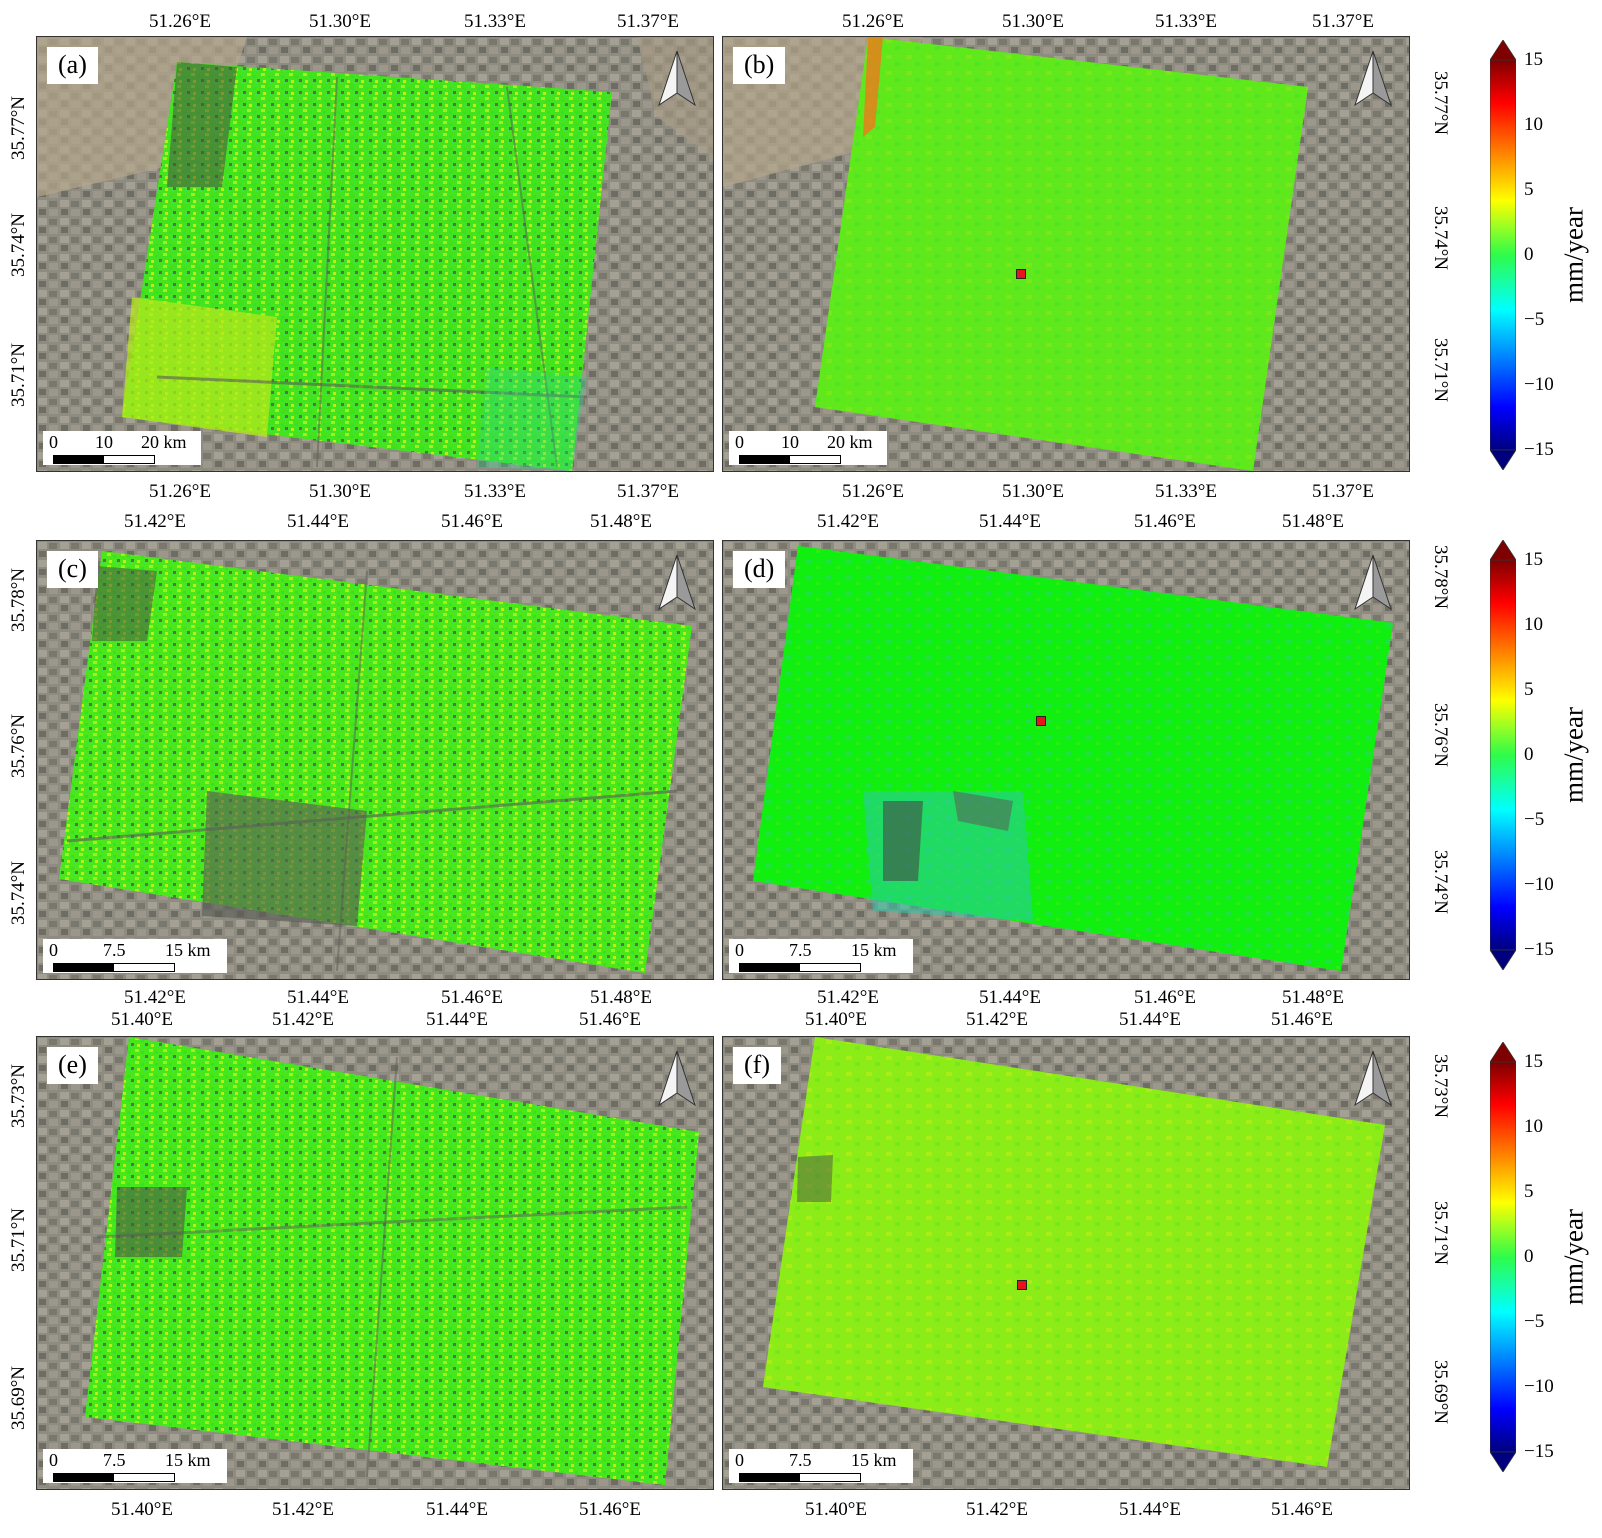 The image size is (1602, 1538). I want to click on left-tick-a-2: 35.71°N, so click(18, 375).